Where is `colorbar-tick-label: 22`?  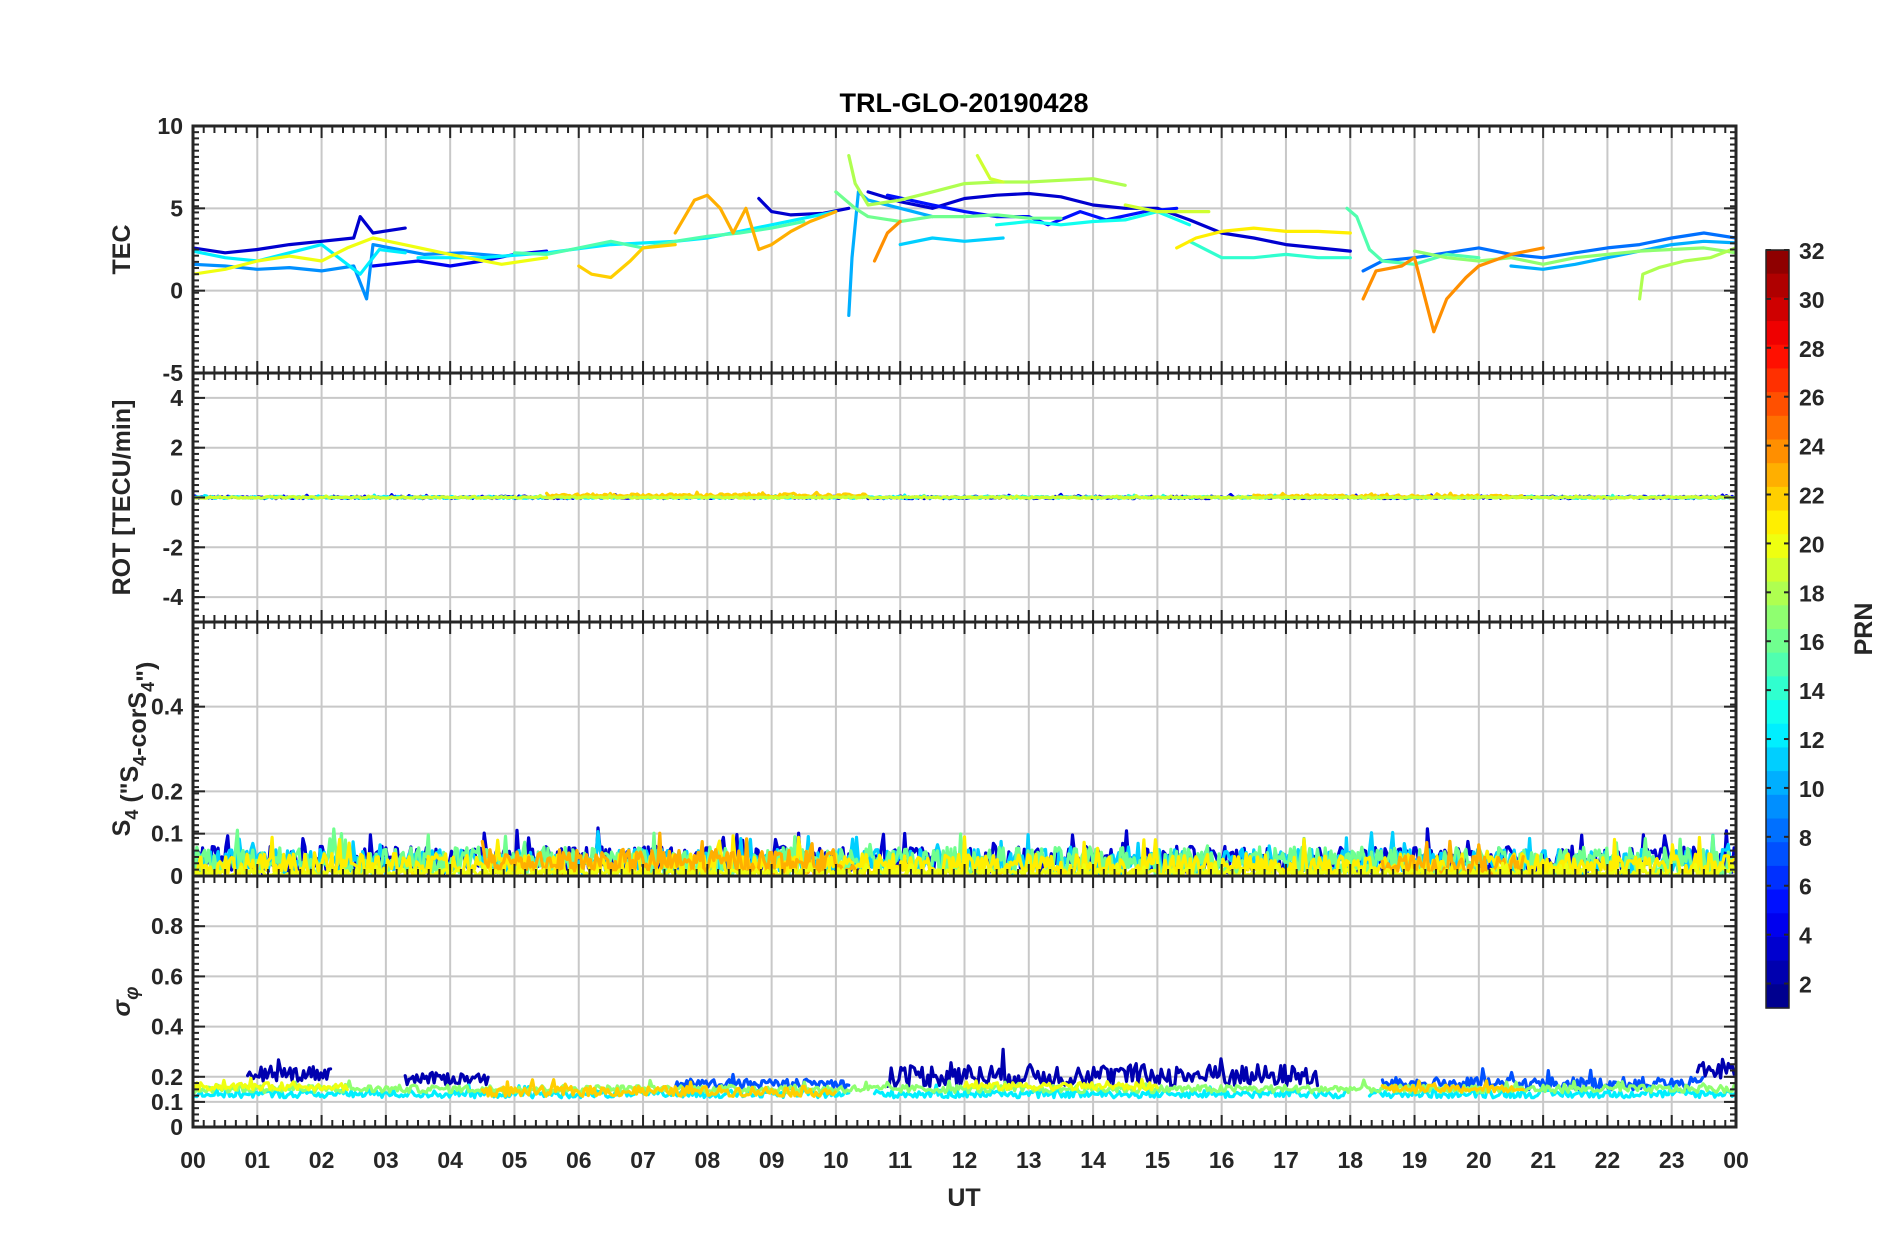
colorbar-tick-label: 22 is located at coordinates (1812, 496).